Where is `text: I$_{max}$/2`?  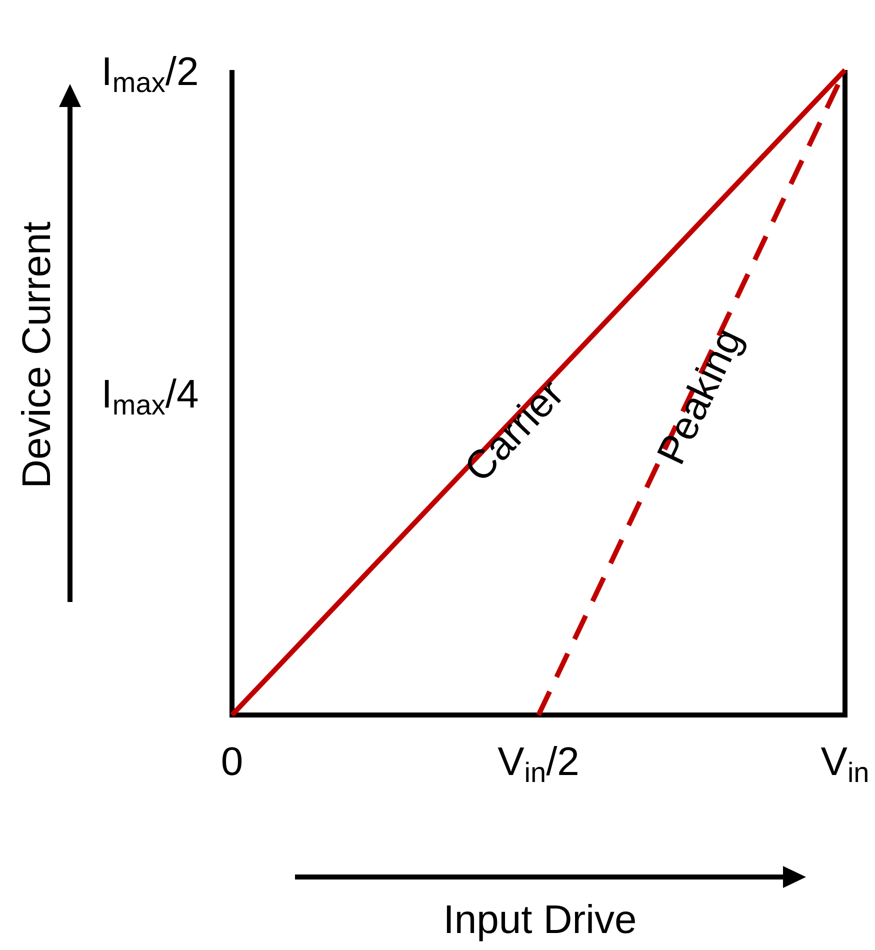
text: I$_{max}$/2 is located at coordinates (150, 74).